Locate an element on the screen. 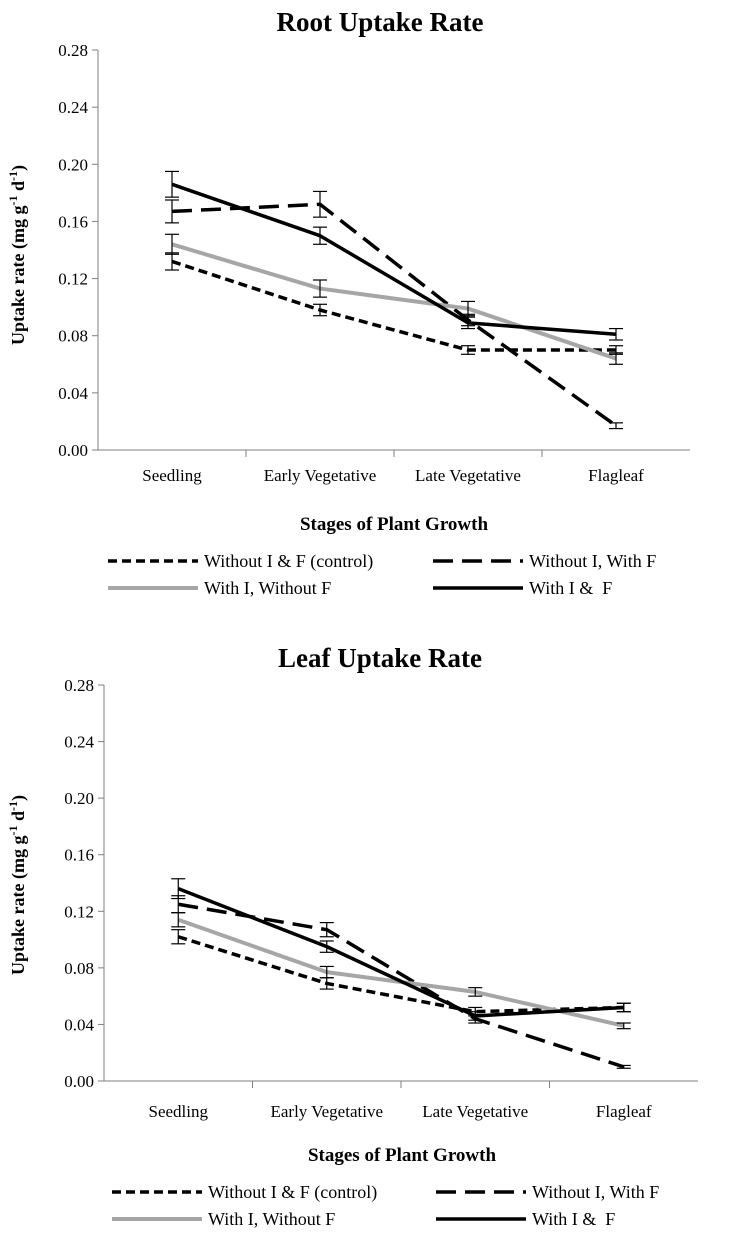 This screenshot has width=738, height=1245. chart-title: Leaf Uptake Rate is located at coordinates (380, 658).